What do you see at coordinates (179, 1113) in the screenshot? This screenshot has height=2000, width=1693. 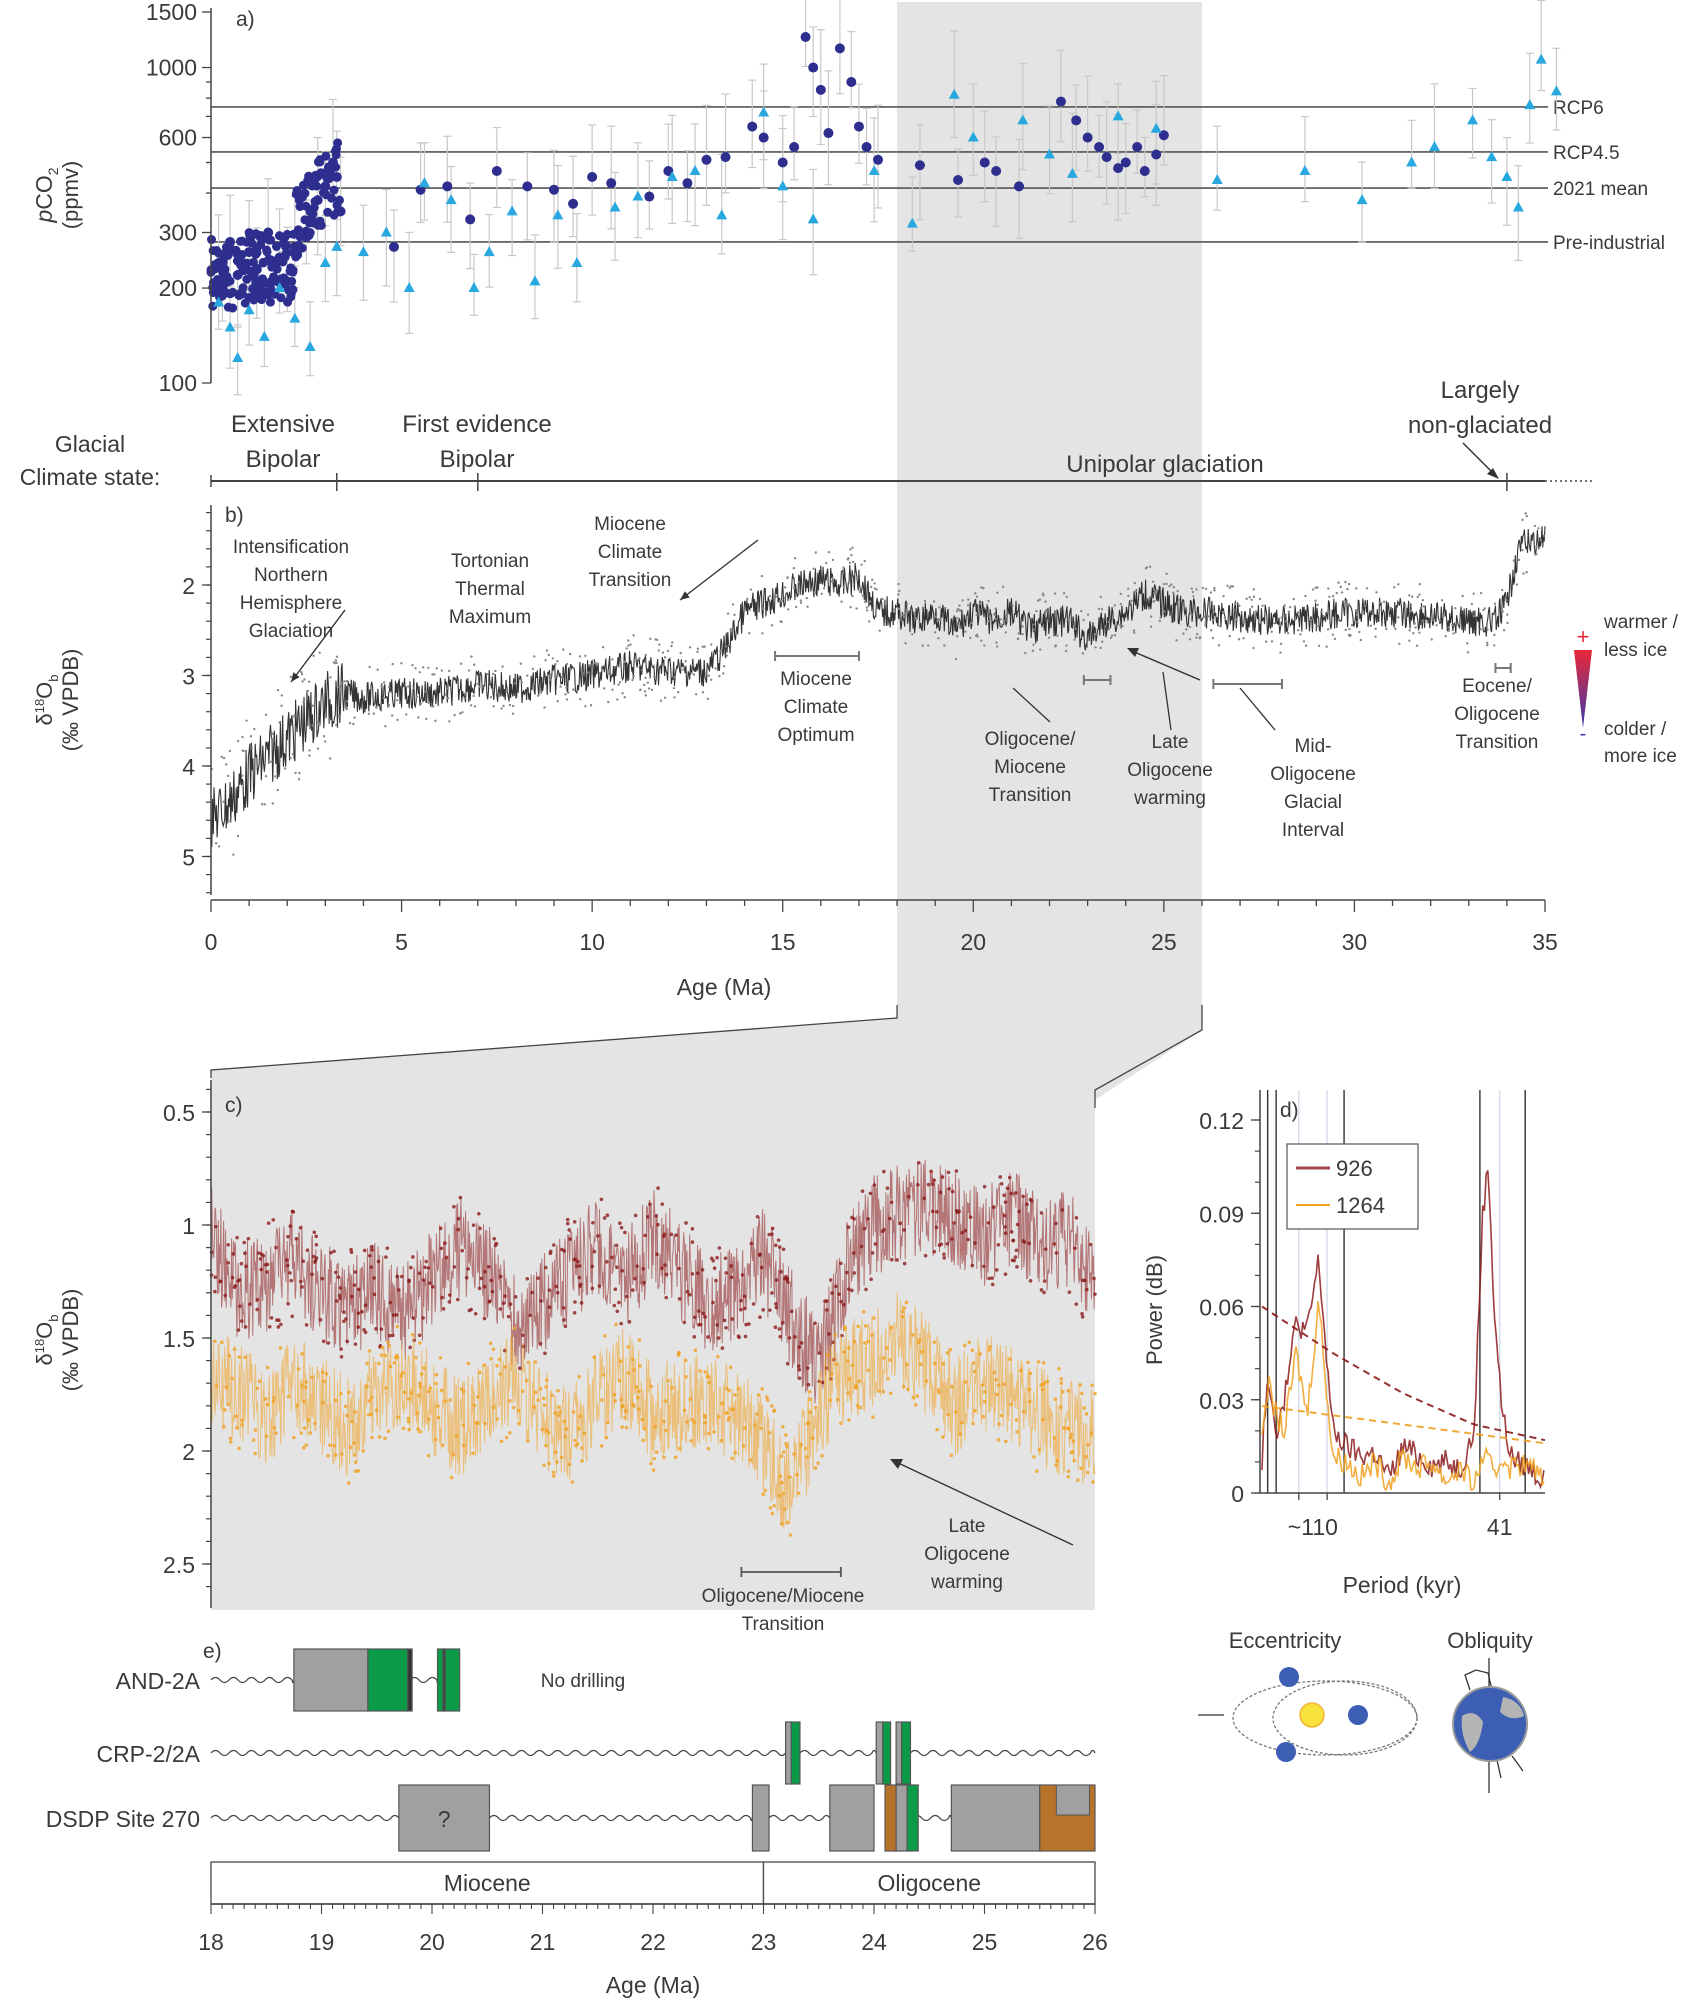 I see `y-tick-label: 0.5` at bounding box center [179, 1113].